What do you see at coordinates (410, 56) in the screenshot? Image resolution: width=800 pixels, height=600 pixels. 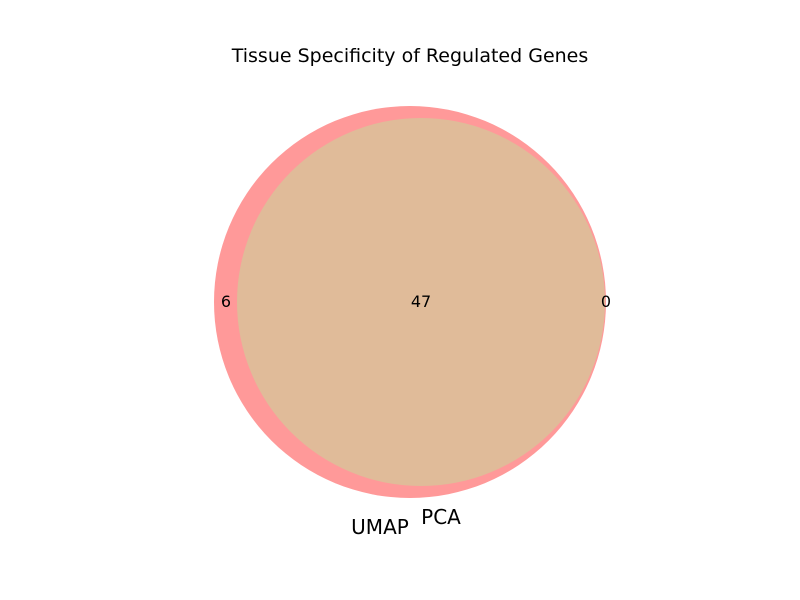 I see `chart-title: Tissue Specificity of Regulated Genes` at bounding box center [410, 56].